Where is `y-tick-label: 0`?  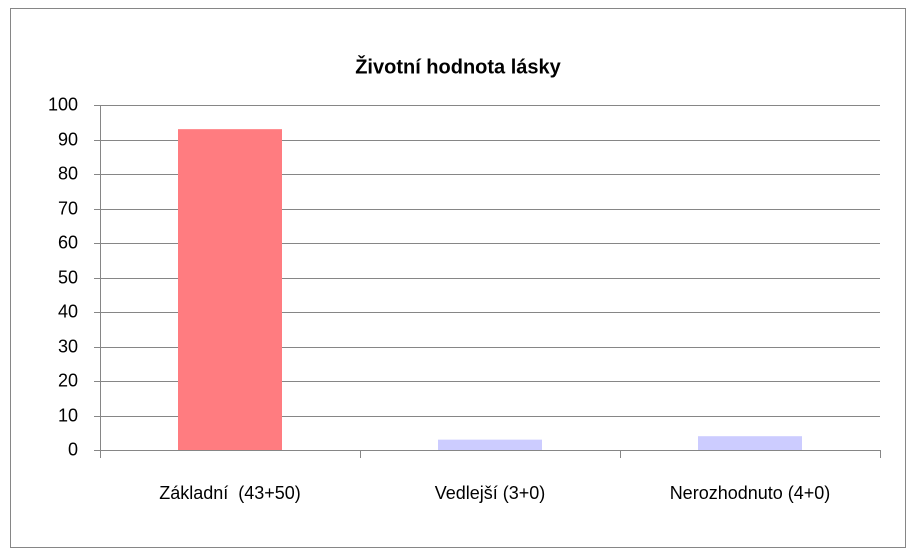
y-tick-label: 0 is located at coordinates (73, 449).